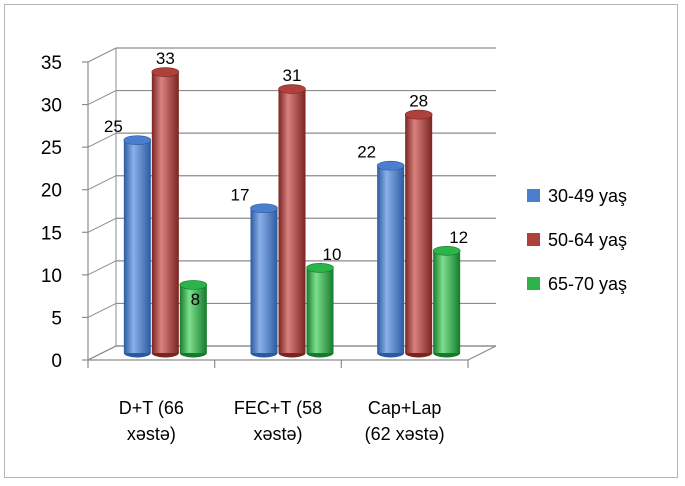 This screenshot has width=685, height=486. What do you see at coordinates (458, 237) in the screenshot?
I see `data-label: 12` at bounding box center [458, 237].